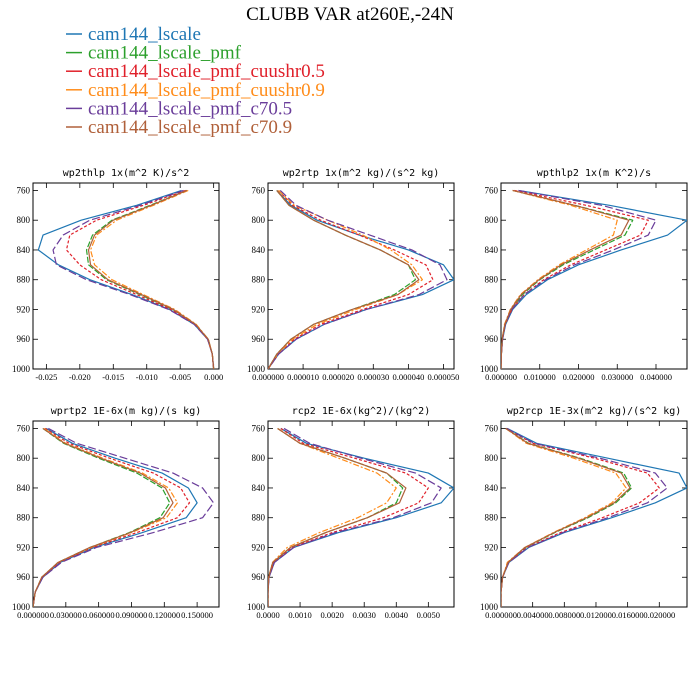 This screenshot has height=700, width=700. What do you see at coordinates (197, 615) in the screenshot?
I see `x-tick-label: 0.150000` at bounding box center [197, 615].